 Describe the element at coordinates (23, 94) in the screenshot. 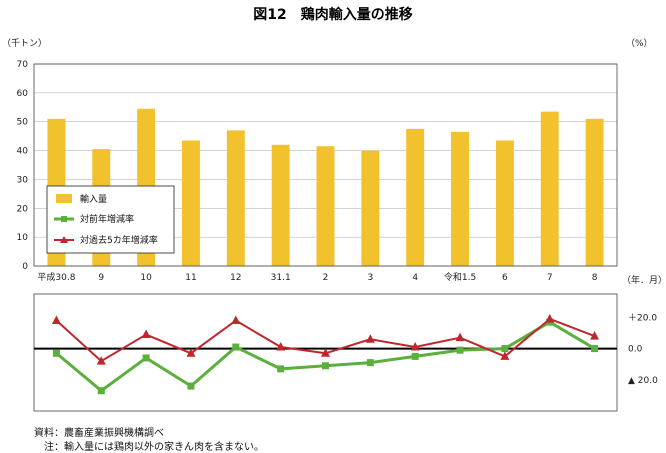

I see `bar-y-tick-label: 60` at that location.